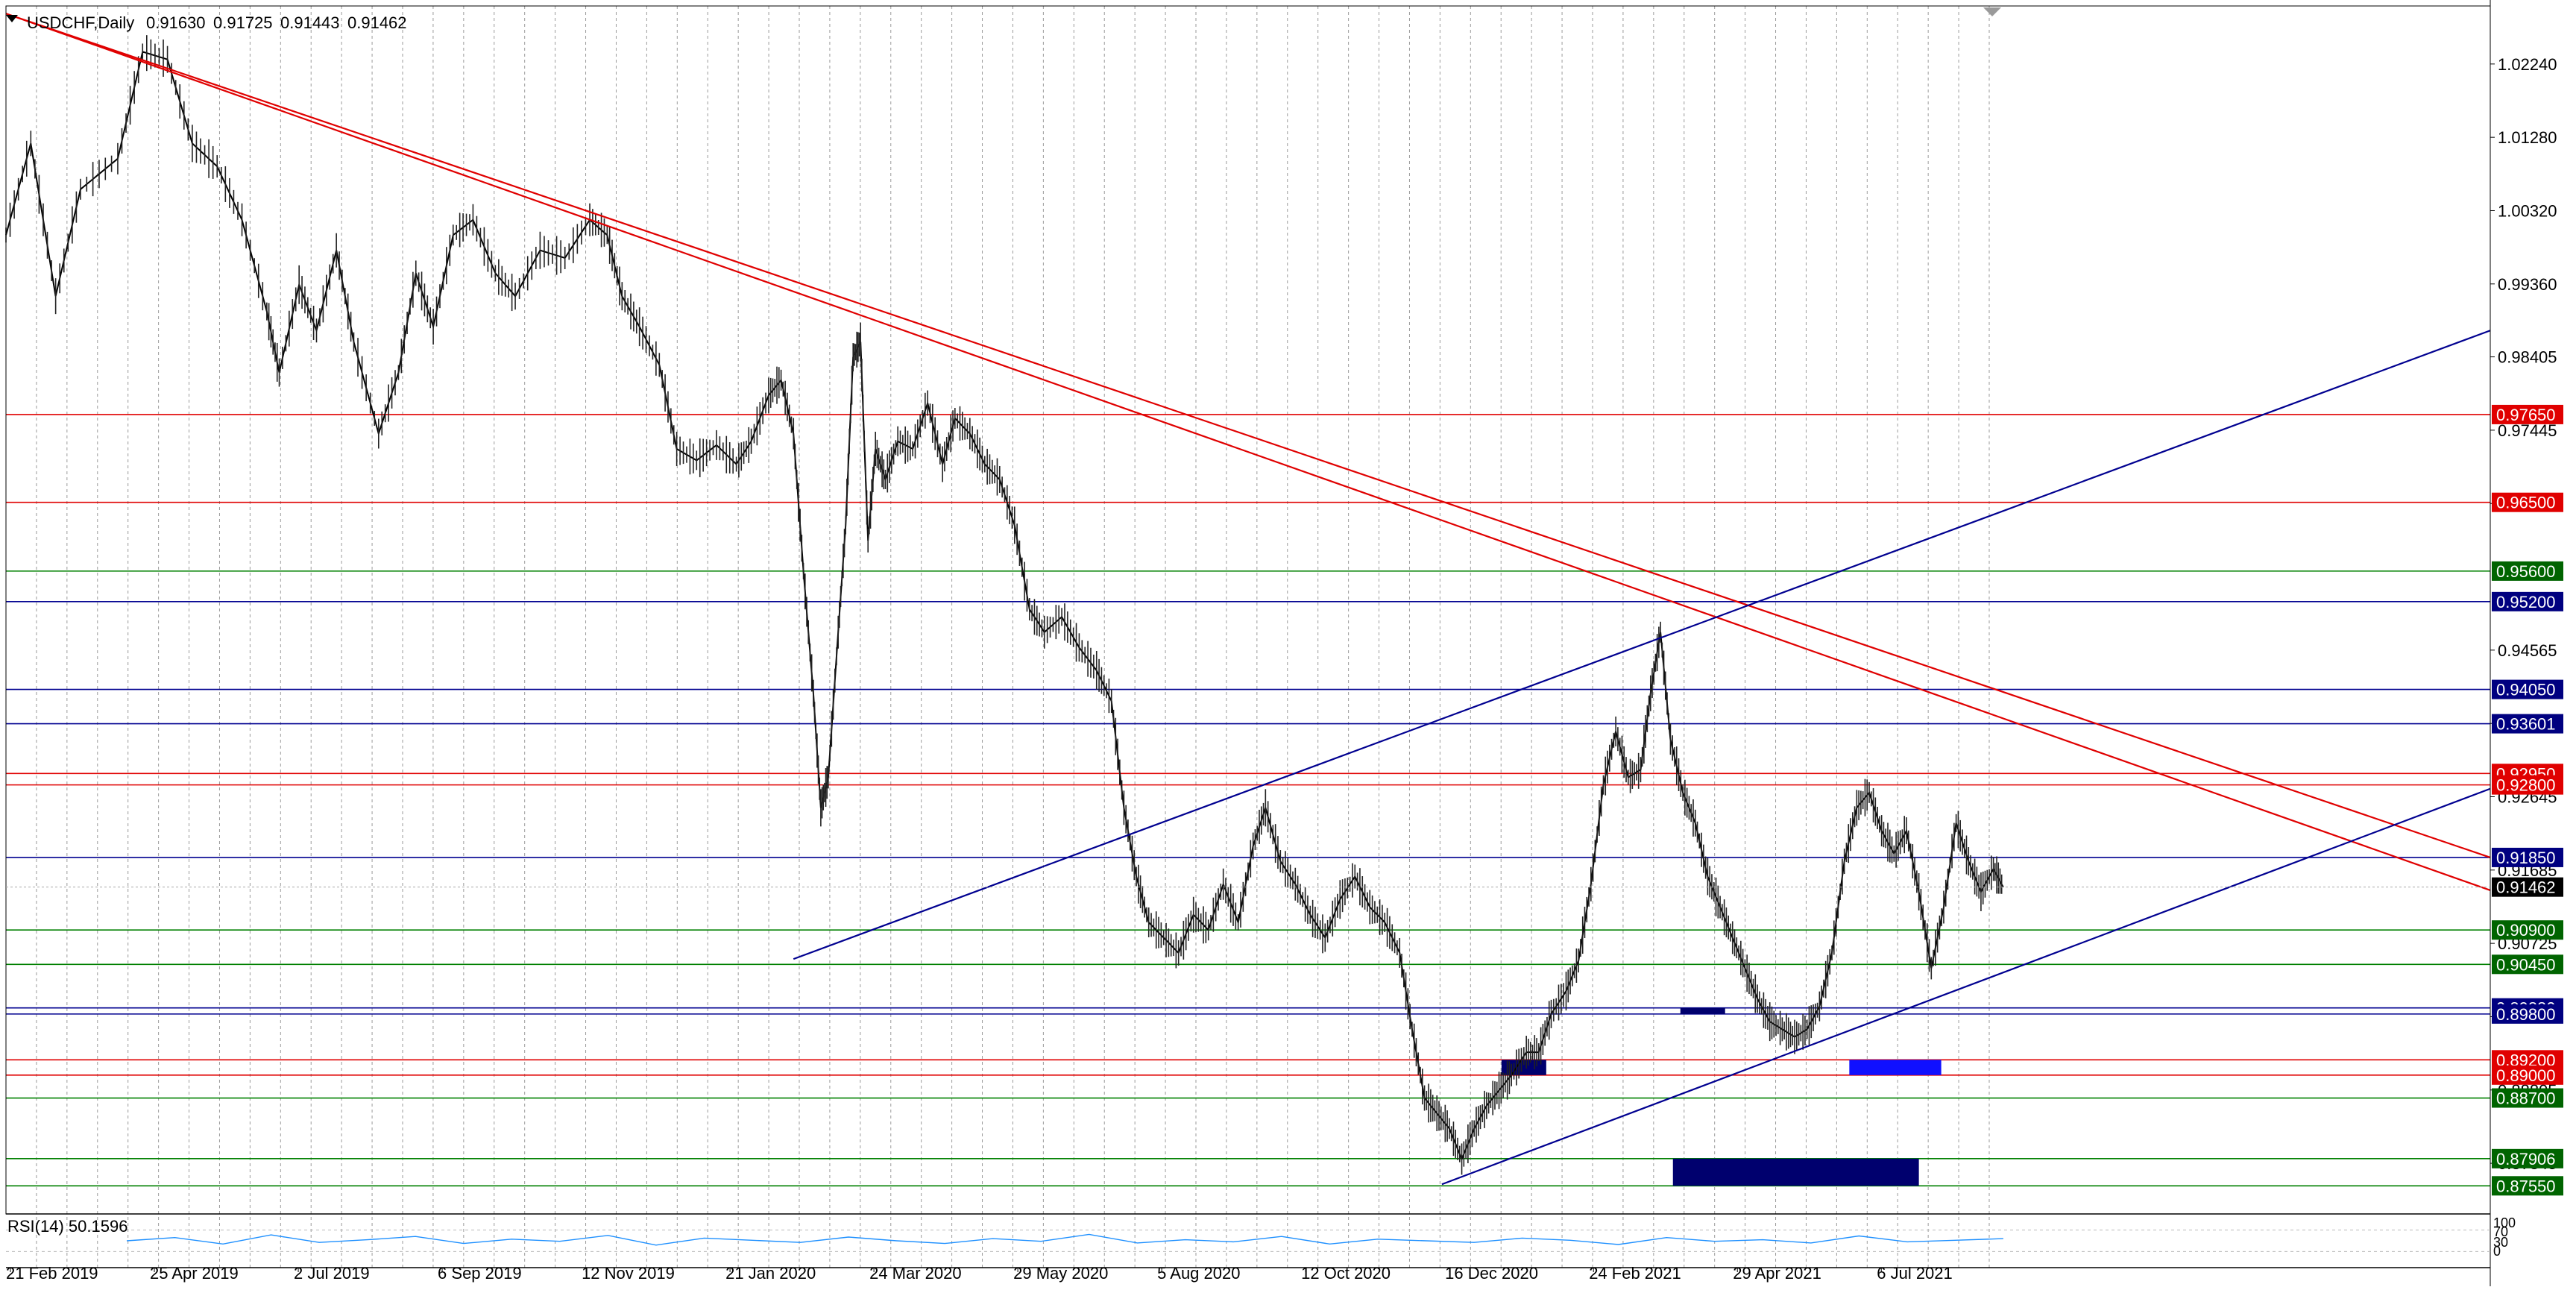 The height and width of the screenshot is (1290, 2576). I want to click on price-axis-label: 0.98405, so click(2527, 357).